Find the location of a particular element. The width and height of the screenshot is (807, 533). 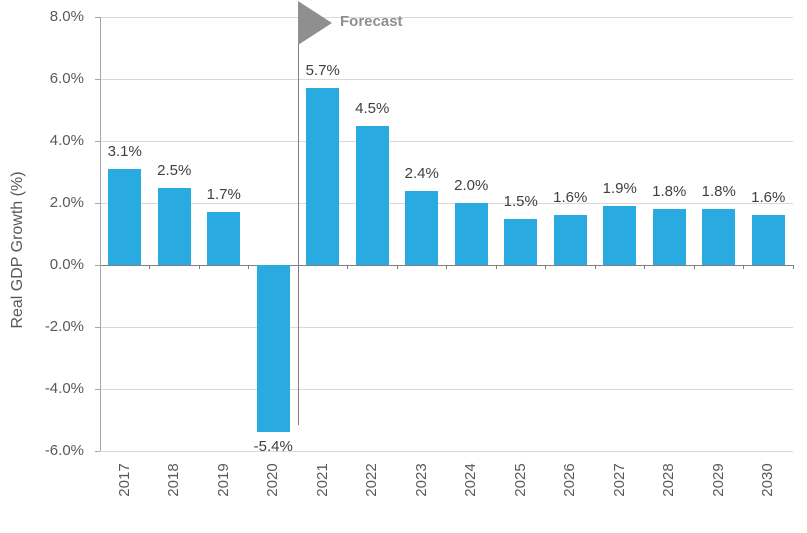

bar-value-label: 2.5% is located at coordinates (174, 170).